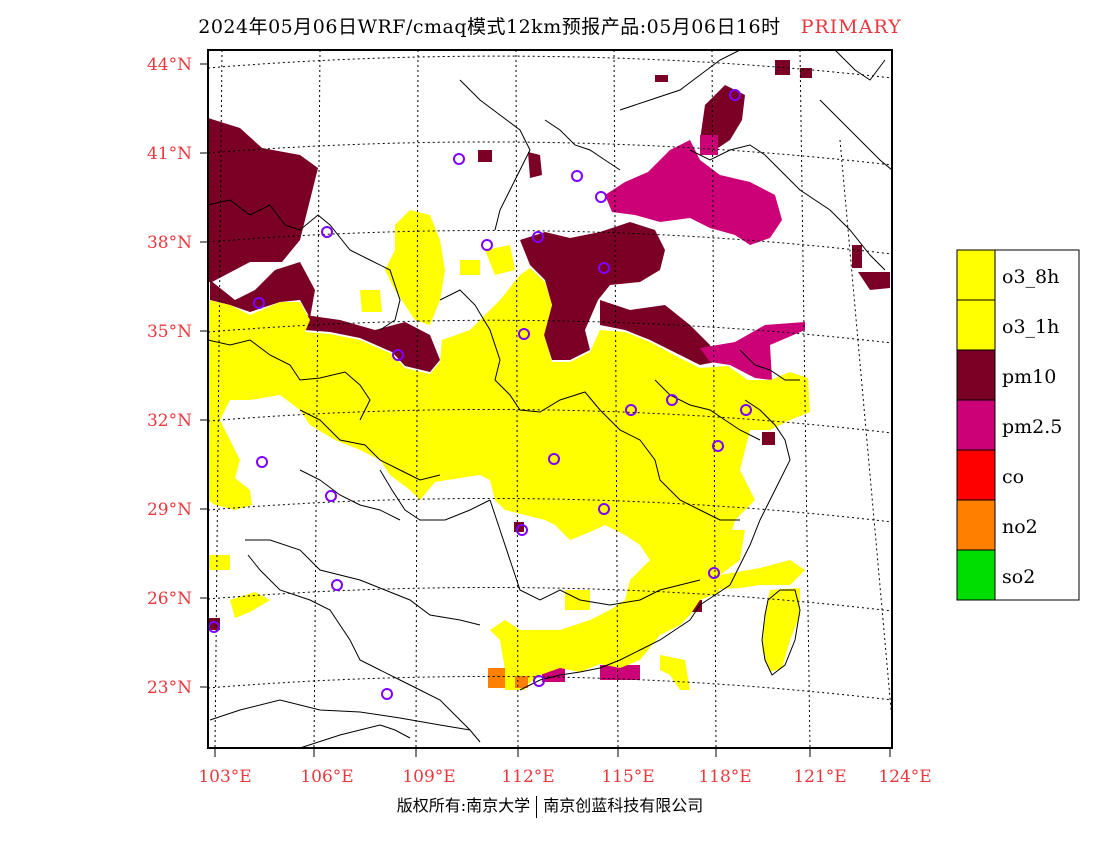 This screenshot has height=850, width=1100. Describe the element at coordinates (326, 777) in the screenshot. I see `lon-label-106: 106°E` at that location.